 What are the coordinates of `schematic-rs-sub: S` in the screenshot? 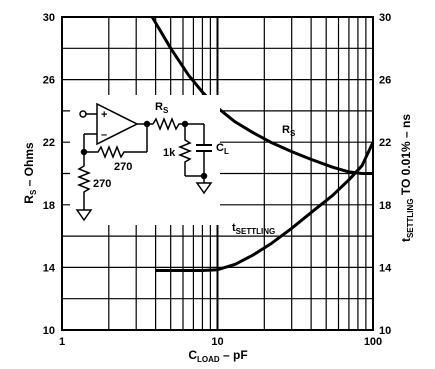 It's located at (166, 110).